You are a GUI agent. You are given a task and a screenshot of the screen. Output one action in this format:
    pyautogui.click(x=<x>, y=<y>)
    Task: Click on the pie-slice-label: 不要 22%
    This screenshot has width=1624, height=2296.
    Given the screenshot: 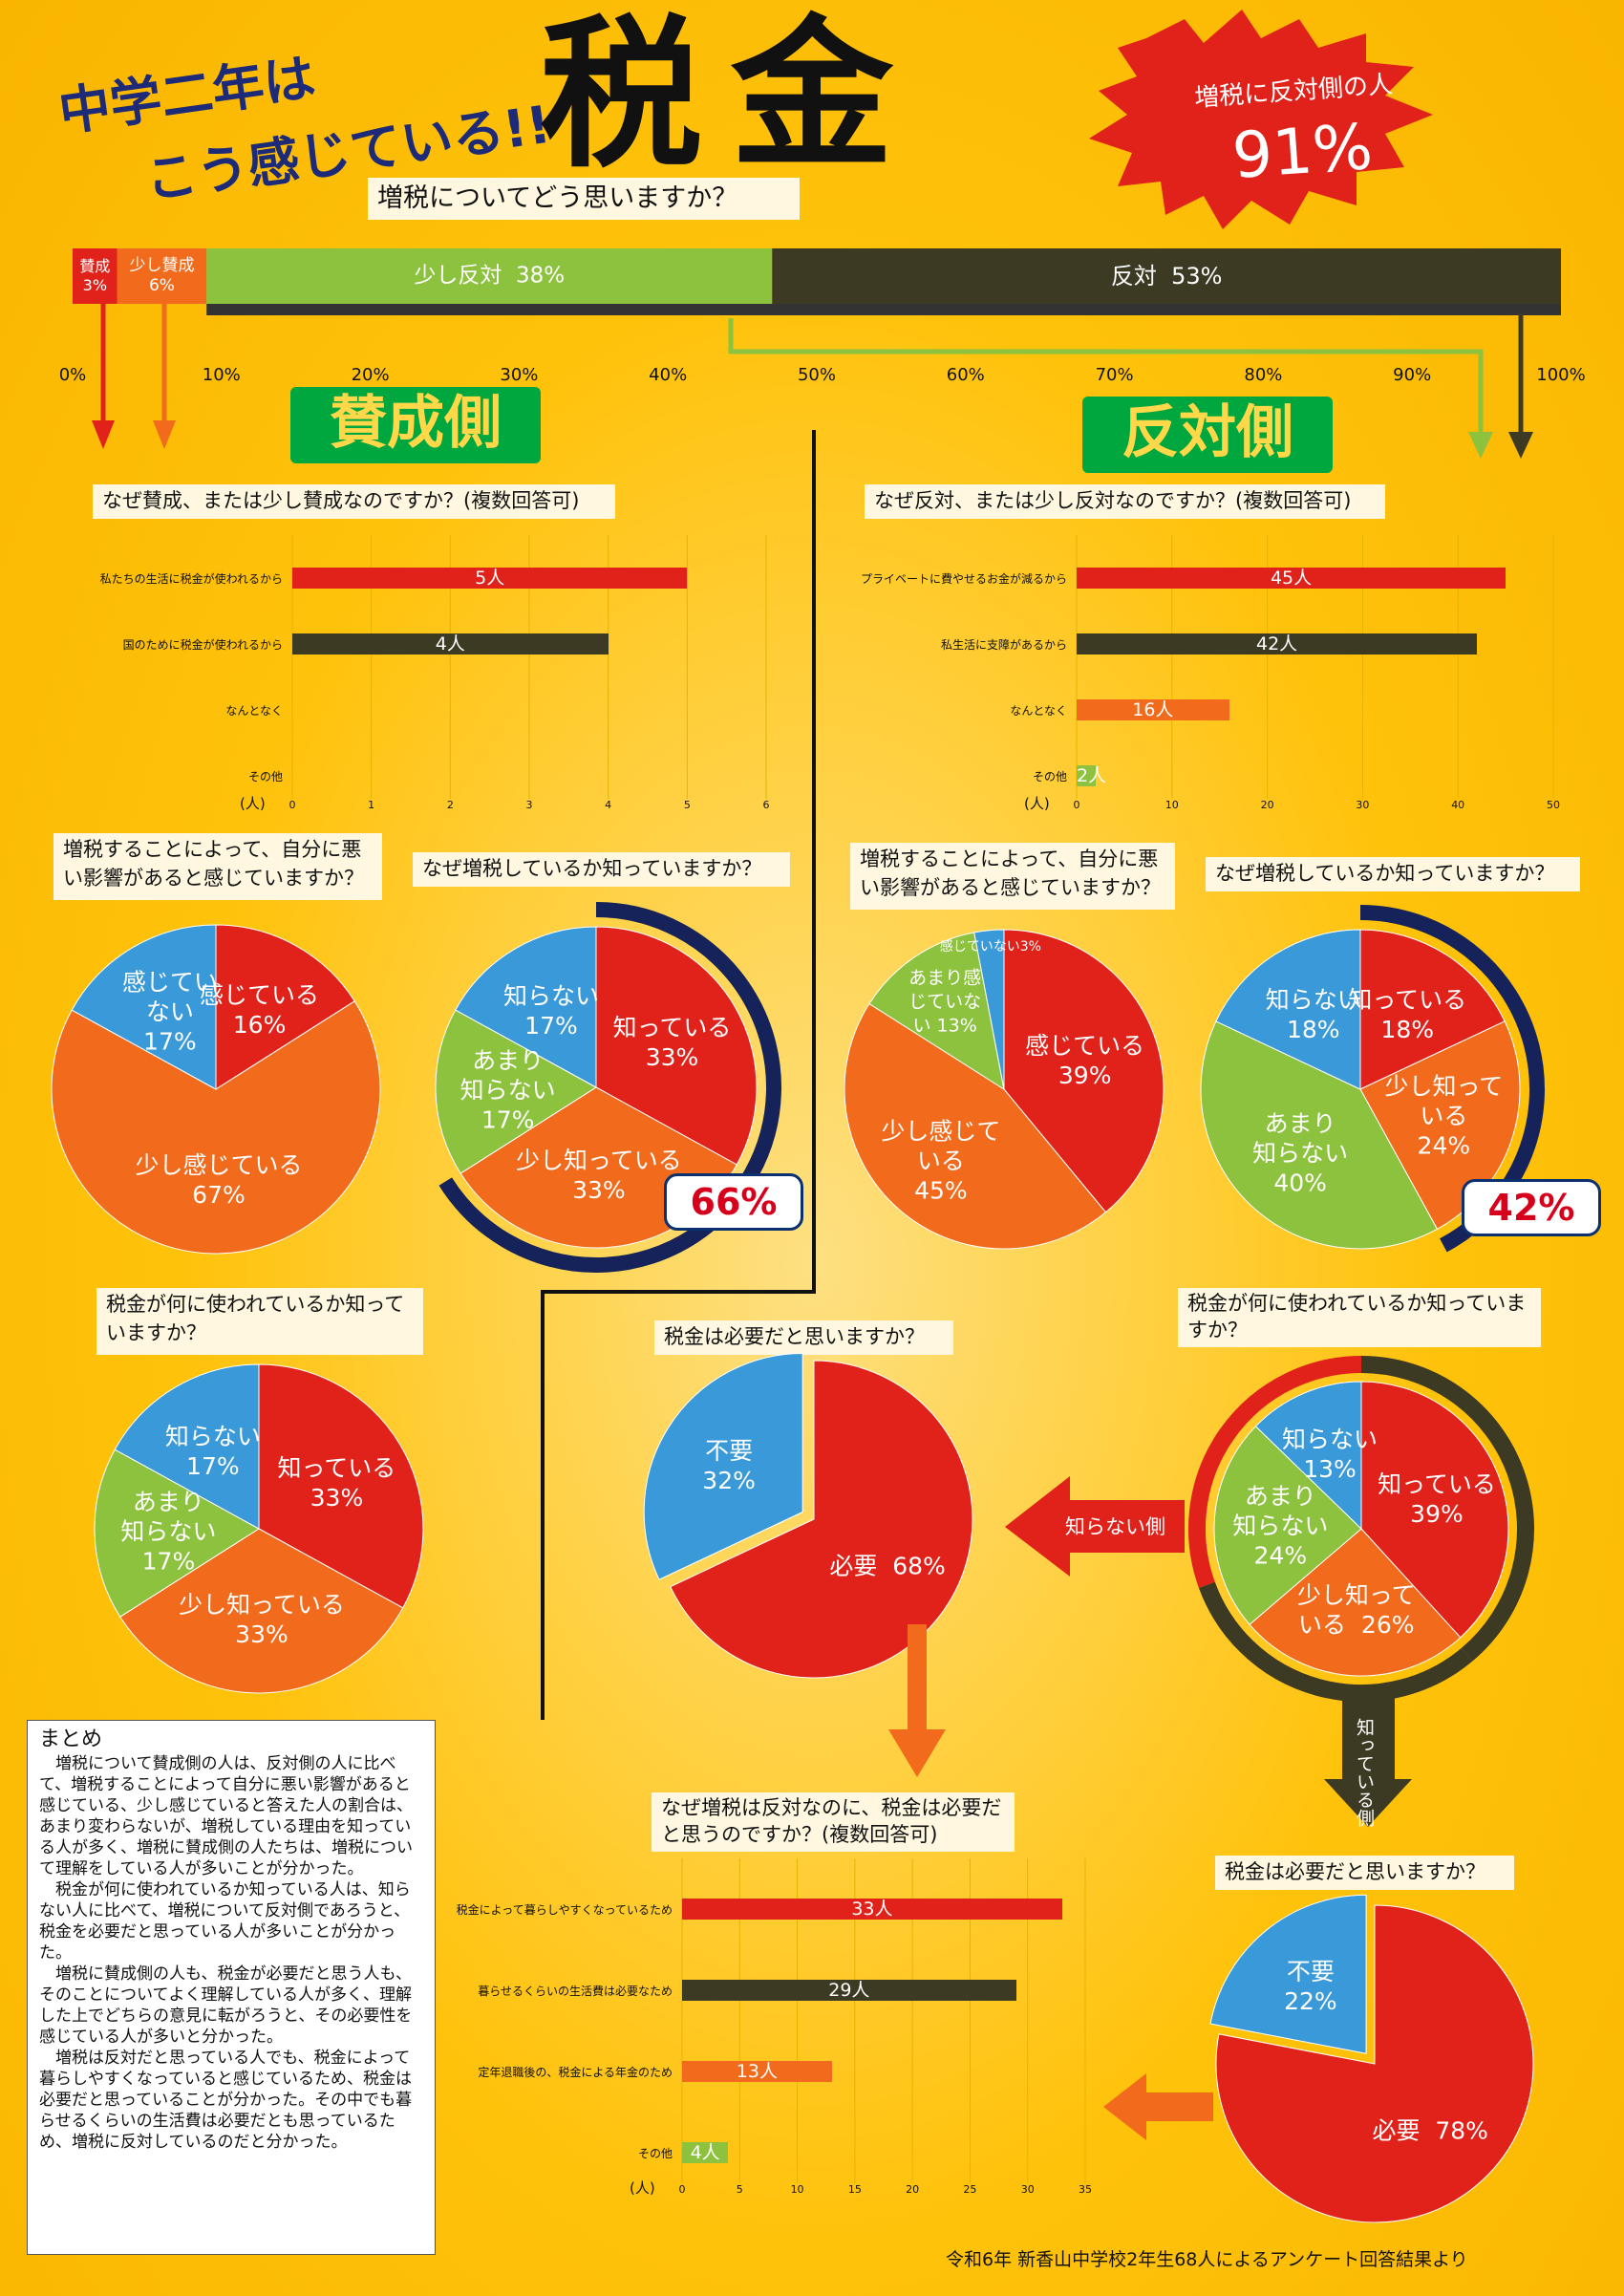 What is the action you would take?
    pyautogui.click(x=1311, y=1986)
    